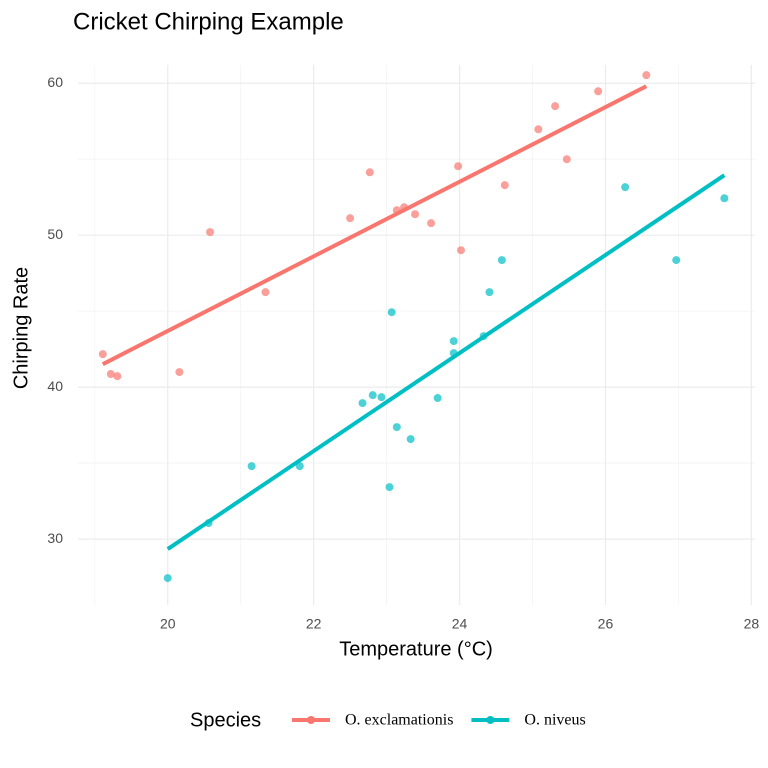 This screenshot has height=768, width=768. I want to click on y-tick-label: 60, so click(55, 82).